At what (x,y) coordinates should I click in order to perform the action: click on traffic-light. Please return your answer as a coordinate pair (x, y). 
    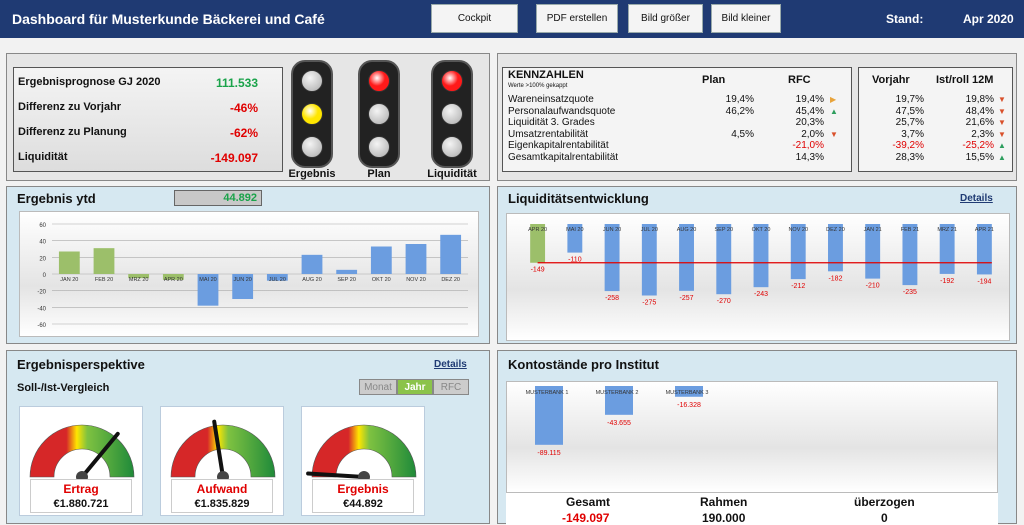
    Looking at the image, I should click on (312, 114).